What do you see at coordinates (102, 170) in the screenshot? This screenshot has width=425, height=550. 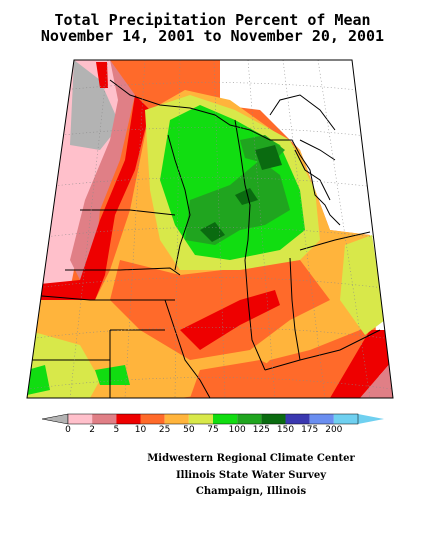 I see `zone-2-pct-west` at bounding box center [102, 170].